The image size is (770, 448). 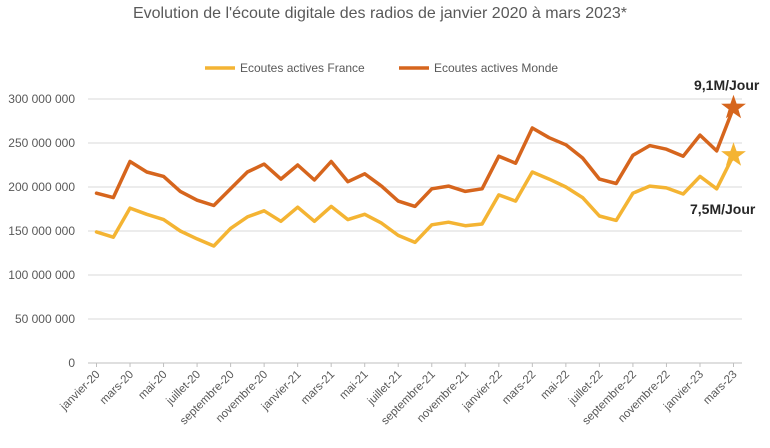 What do you see at coordinates (723, 209) in the screenshot?
I see `annotation-france: 7,5M/Jour` at bounding box center [723, 209].